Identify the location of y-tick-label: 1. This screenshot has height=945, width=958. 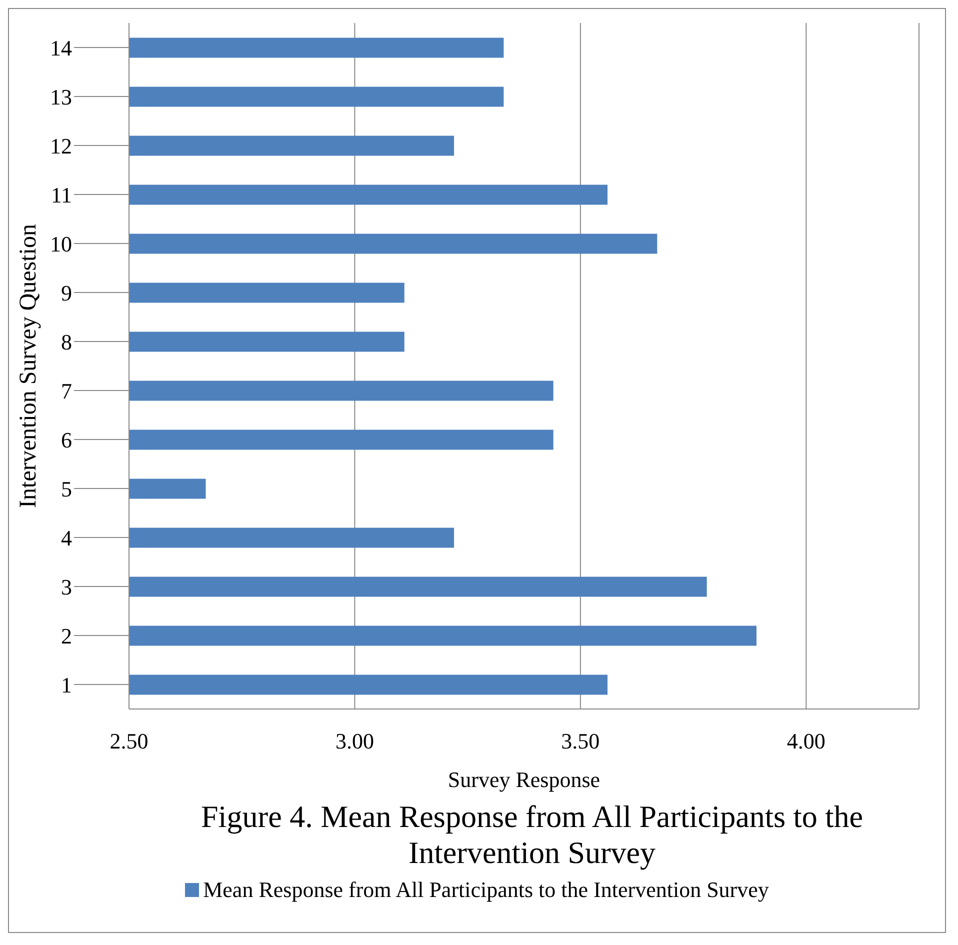
(66, 685).